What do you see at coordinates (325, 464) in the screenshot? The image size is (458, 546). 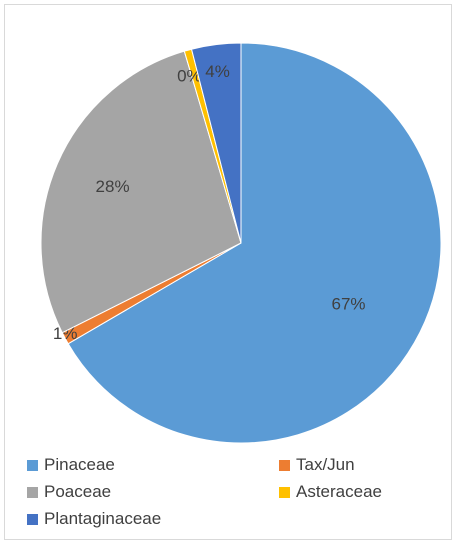 I see `legend-label-tax-jun: Tax/Jun` at bounding box center [325, 464].